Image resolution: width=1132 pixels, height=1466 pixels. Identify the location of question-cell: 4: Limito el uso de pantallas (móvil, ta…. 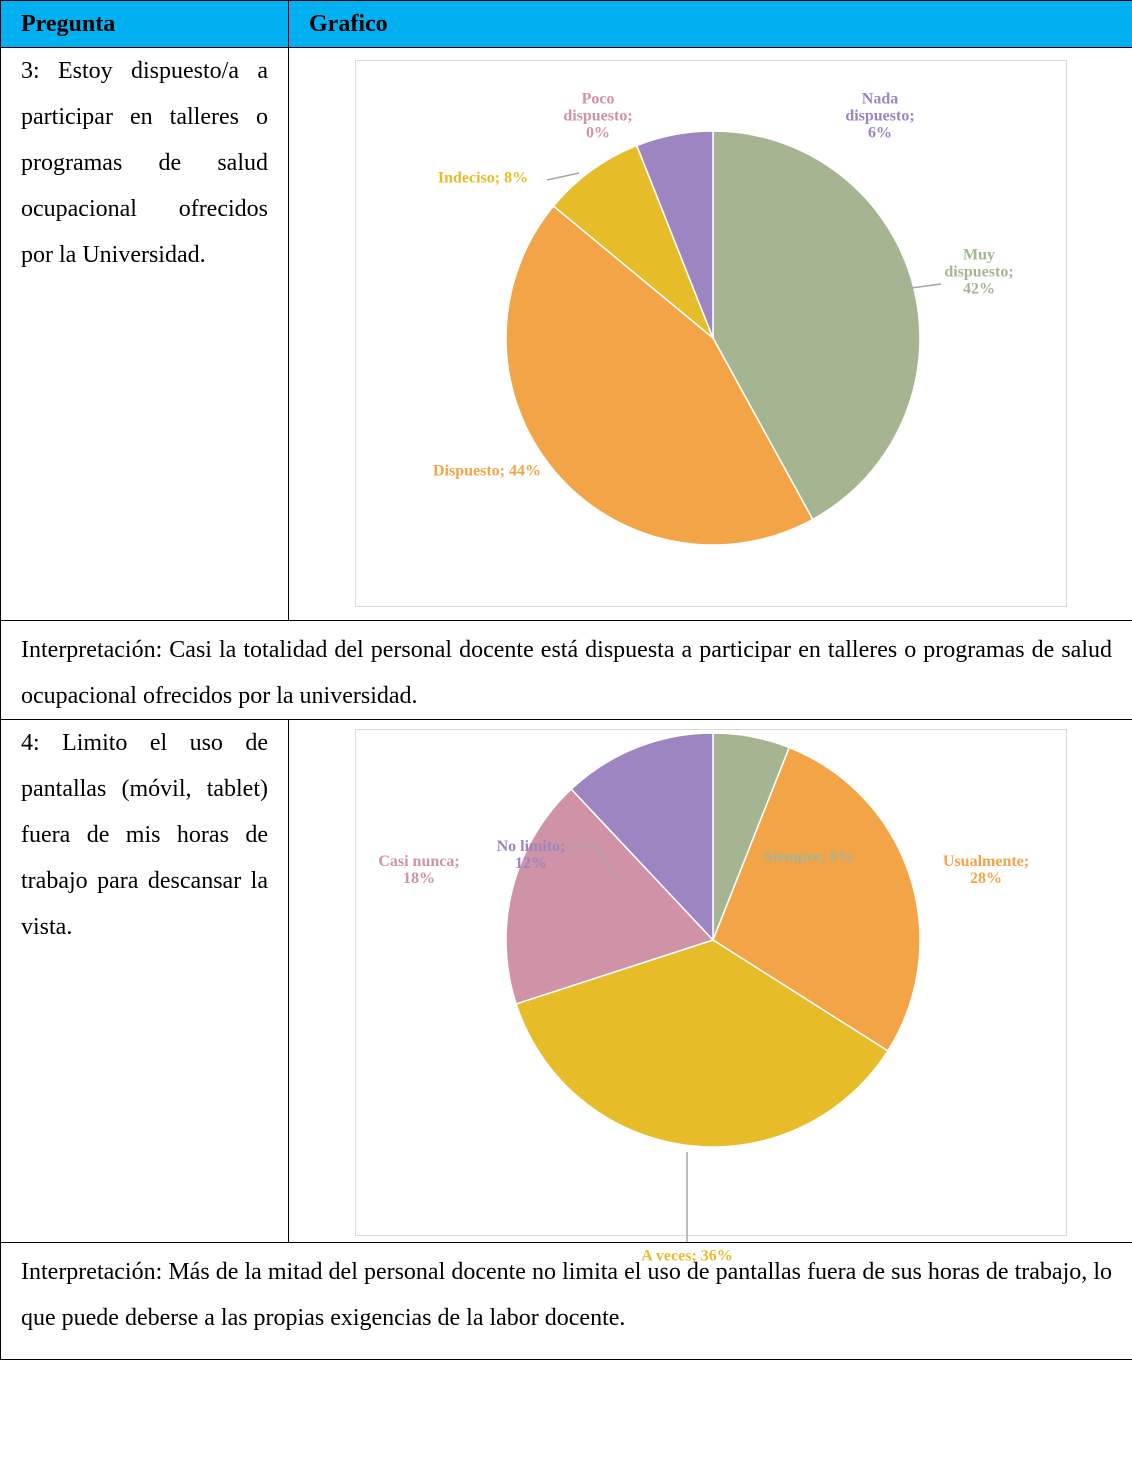
(144, 981).